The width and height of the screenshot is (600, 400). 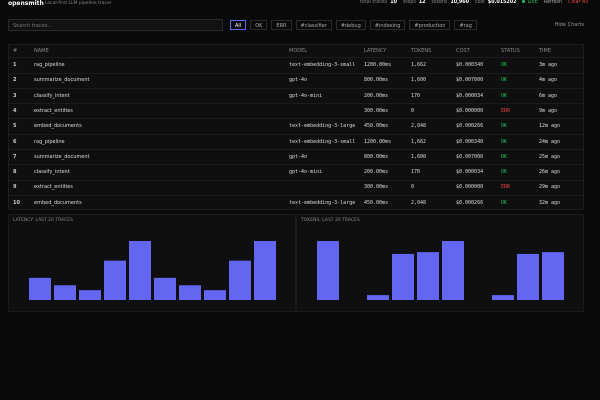 I want to click on stat: cost $0.015202, so click(x=495, y=2).